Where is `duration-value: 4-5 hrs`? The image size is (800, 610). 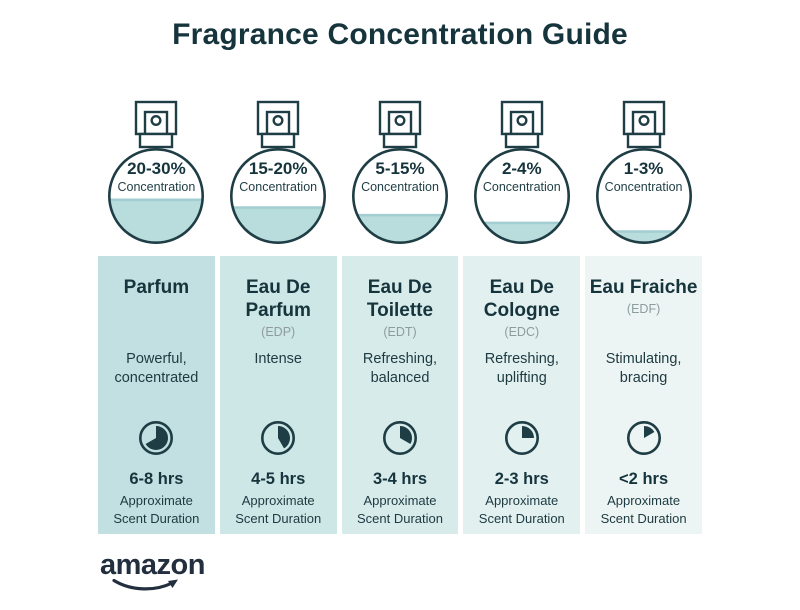 duration-value: 4-5 hrs is located at coordinates (278, 479).